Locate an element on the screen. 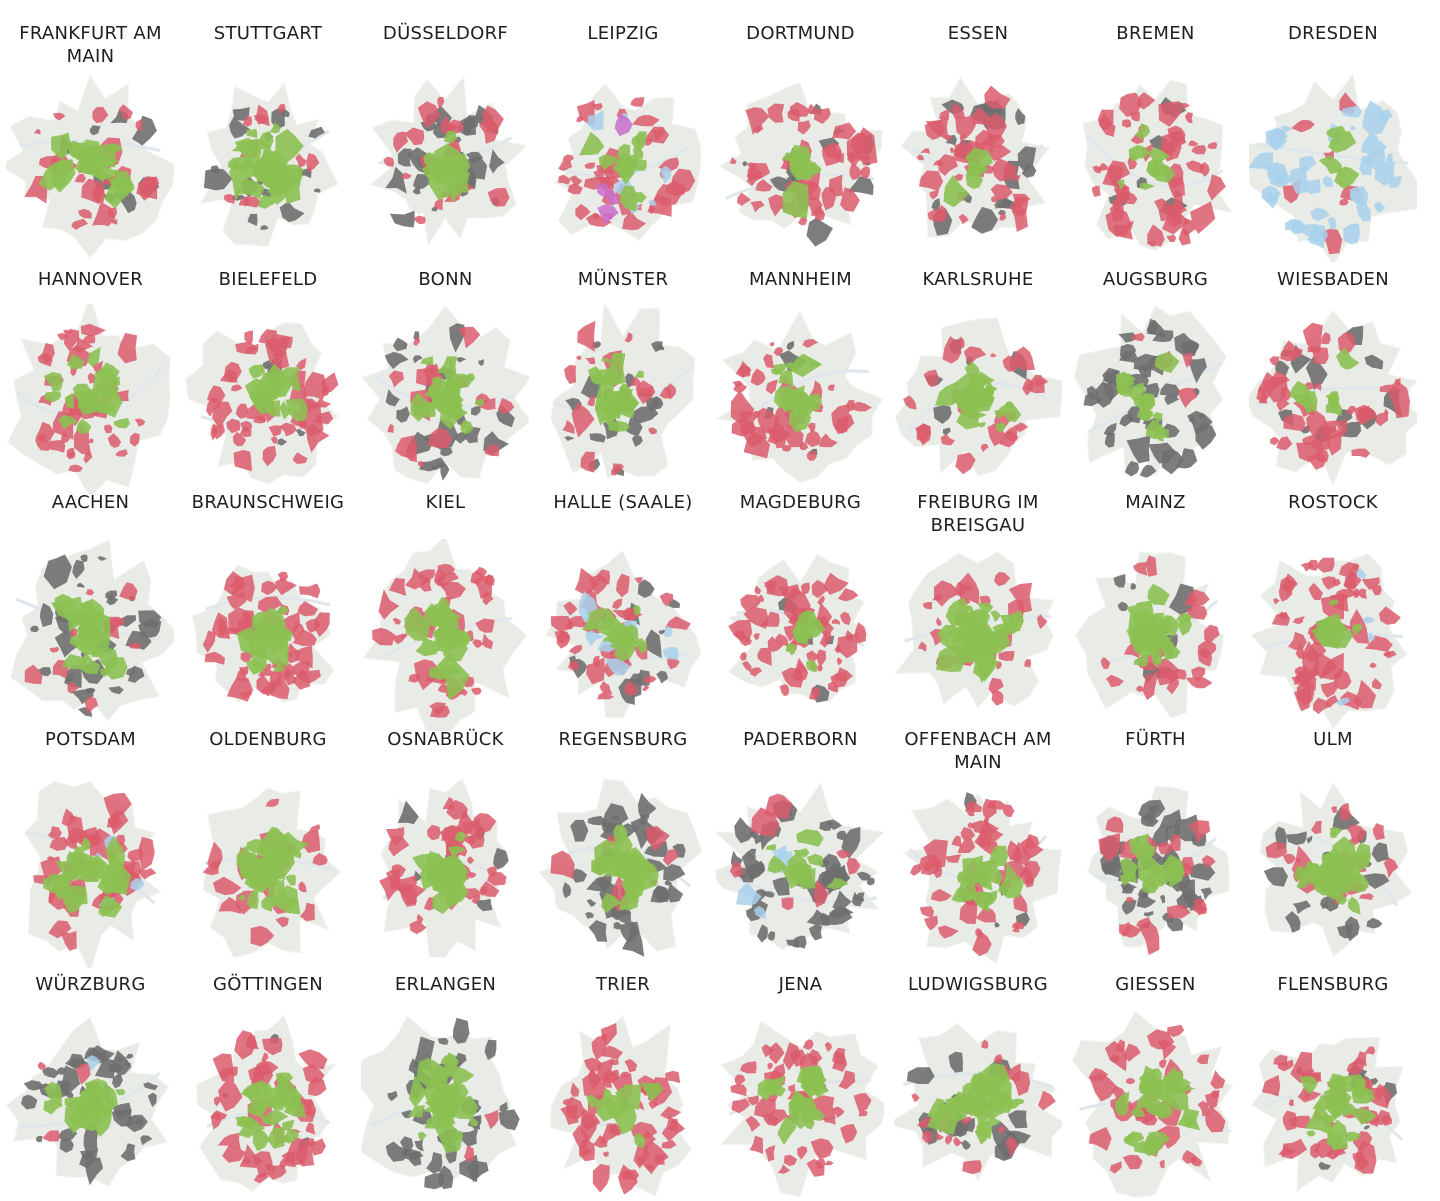 The width and height of the screenshot is (1440, 1201). city-name: LUDWIGSBURG is located at coordinates (978, 984).